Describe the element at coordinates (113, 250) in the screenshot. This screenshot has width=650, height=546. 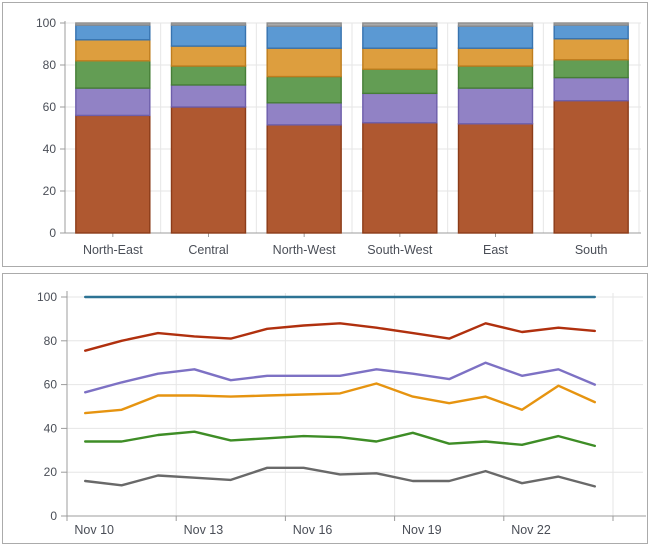
I see `x-axis-category-label: North-East` at that location.